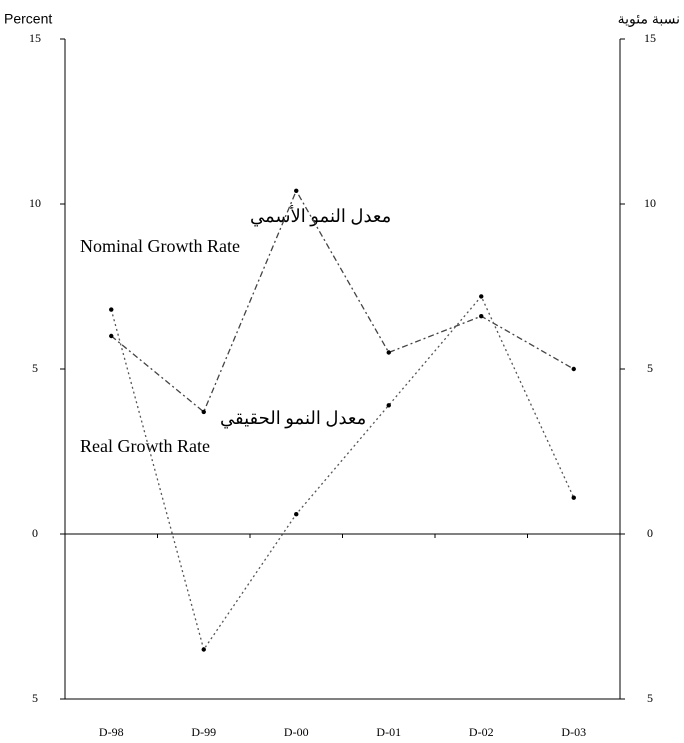 Image resolution: width=684 pixels, height=743 pixels. What do you see at coordinates (649, 19) in the screenshot?
I see `y-axis-label-right: نسبة مئوية` at bounding box center [649, 19].